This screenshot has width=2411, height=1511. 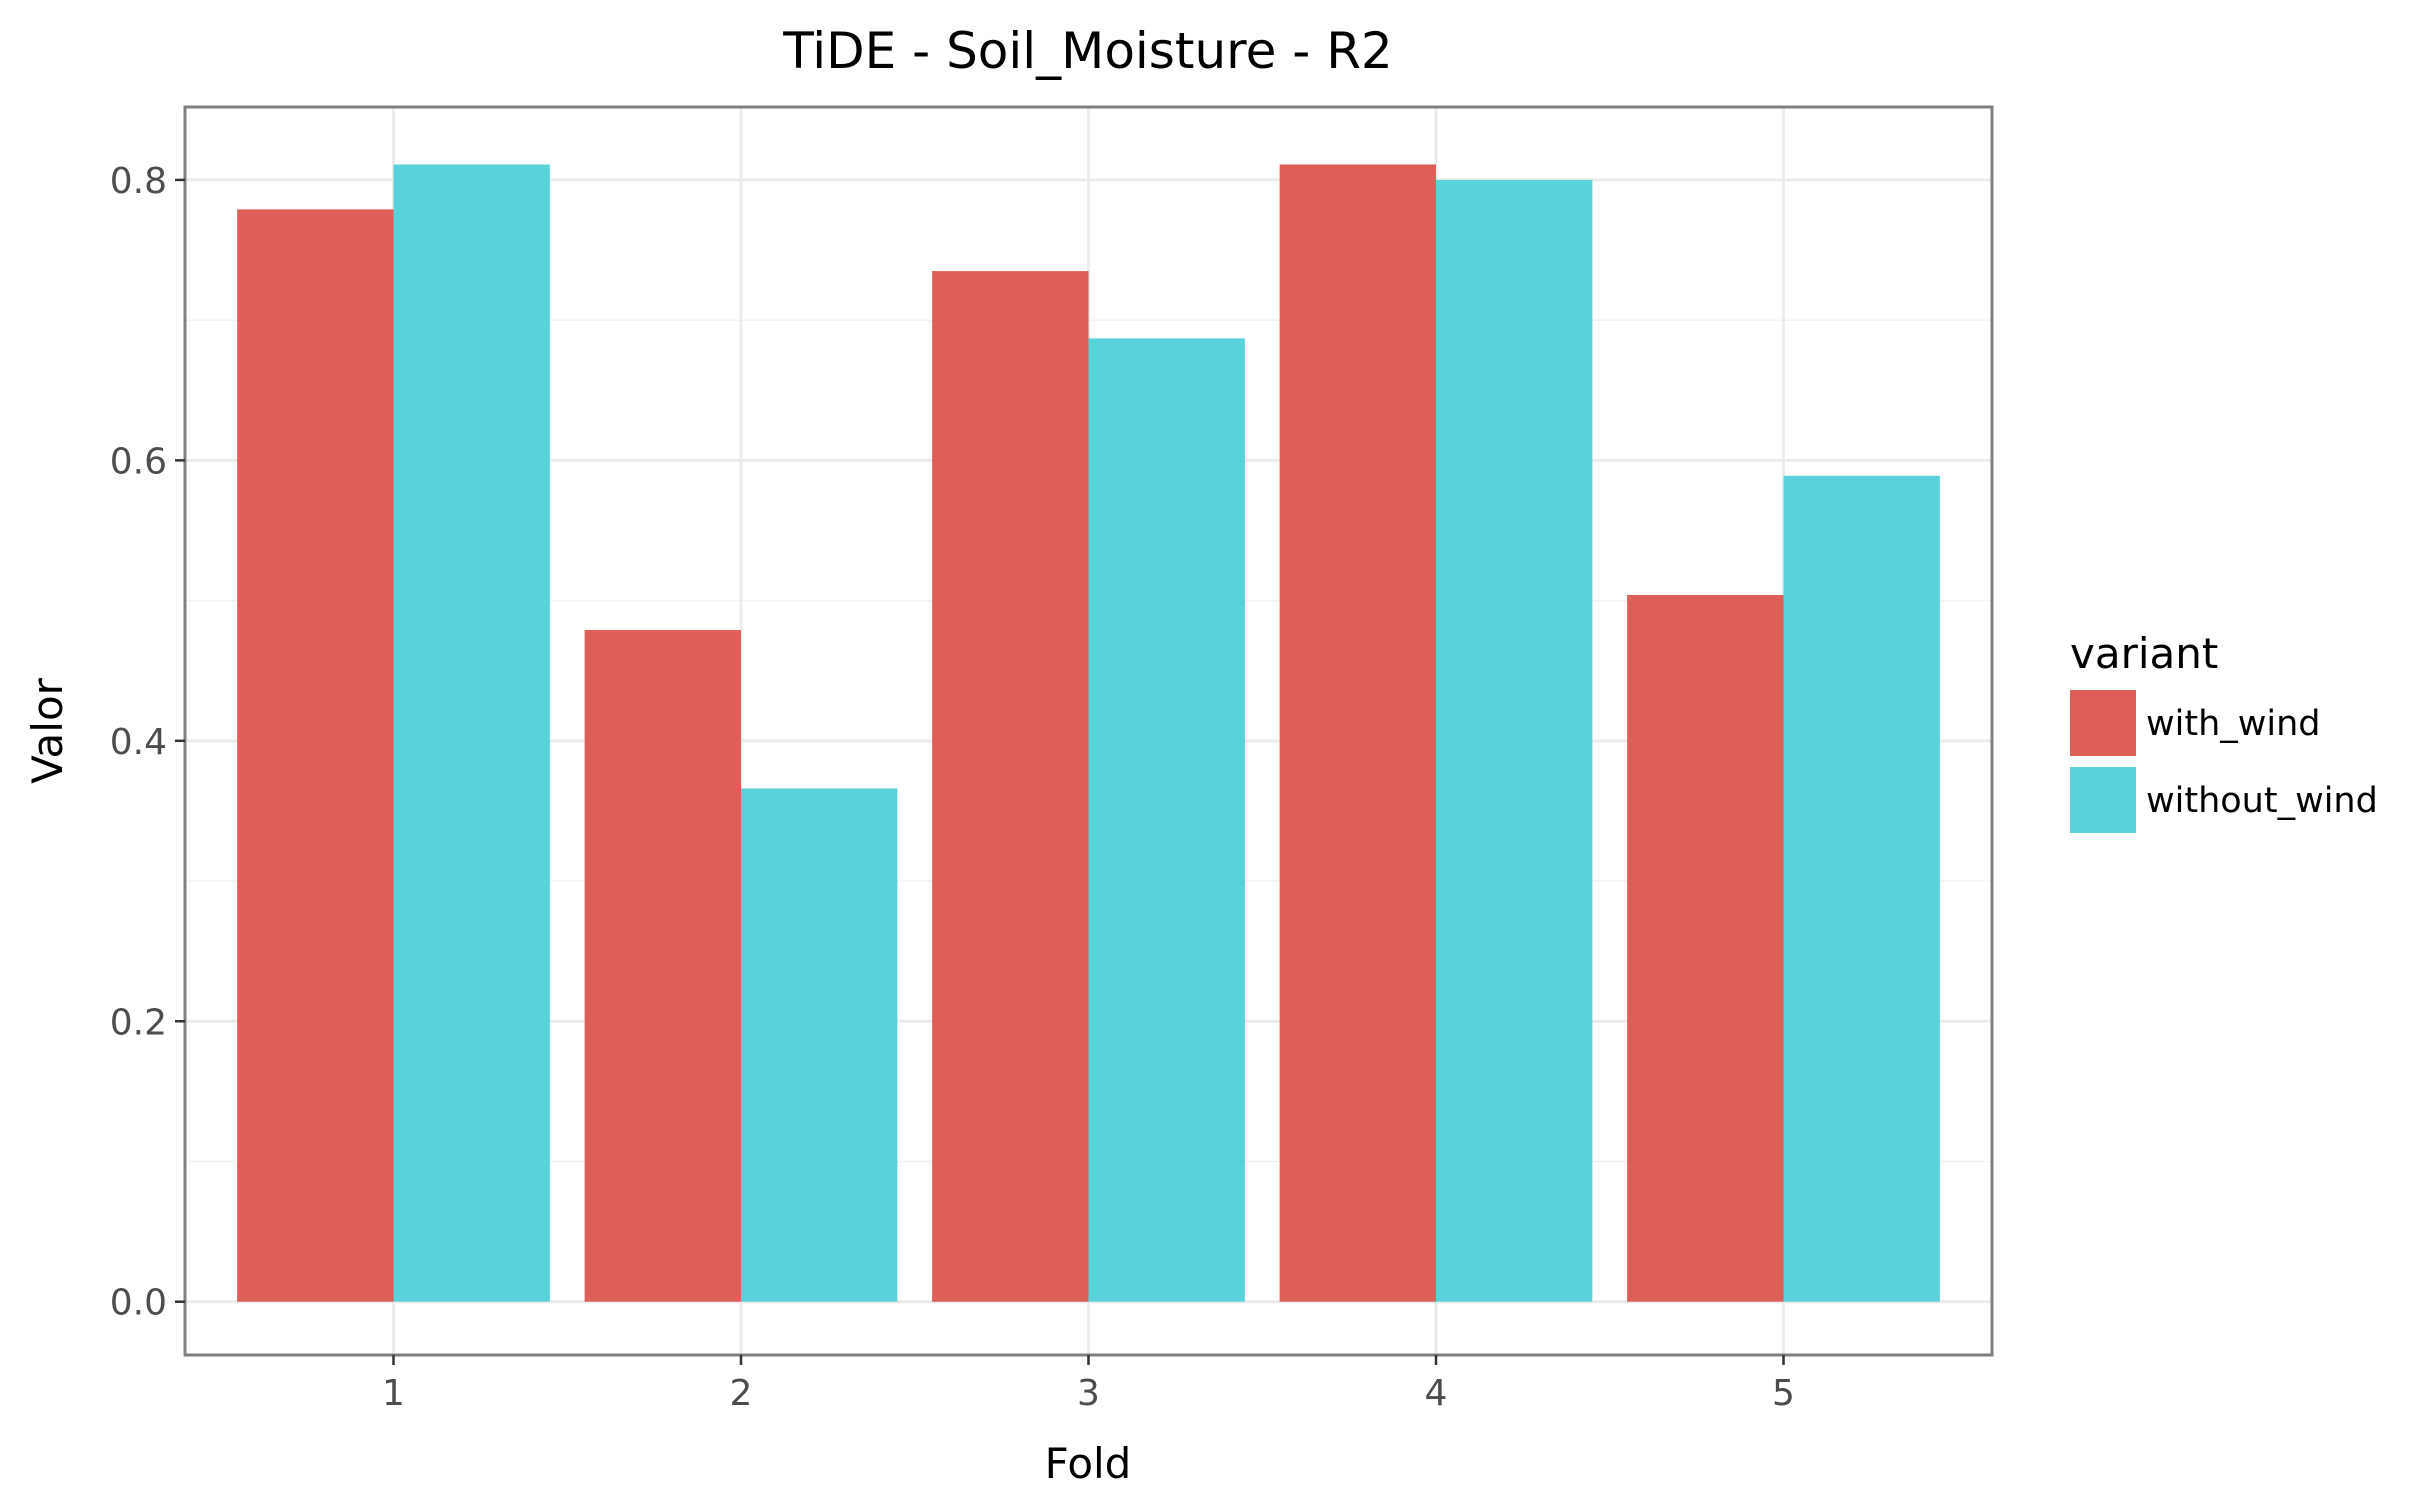 I want to click on x-tick-label: 5, so click(x=1783, y=1393).